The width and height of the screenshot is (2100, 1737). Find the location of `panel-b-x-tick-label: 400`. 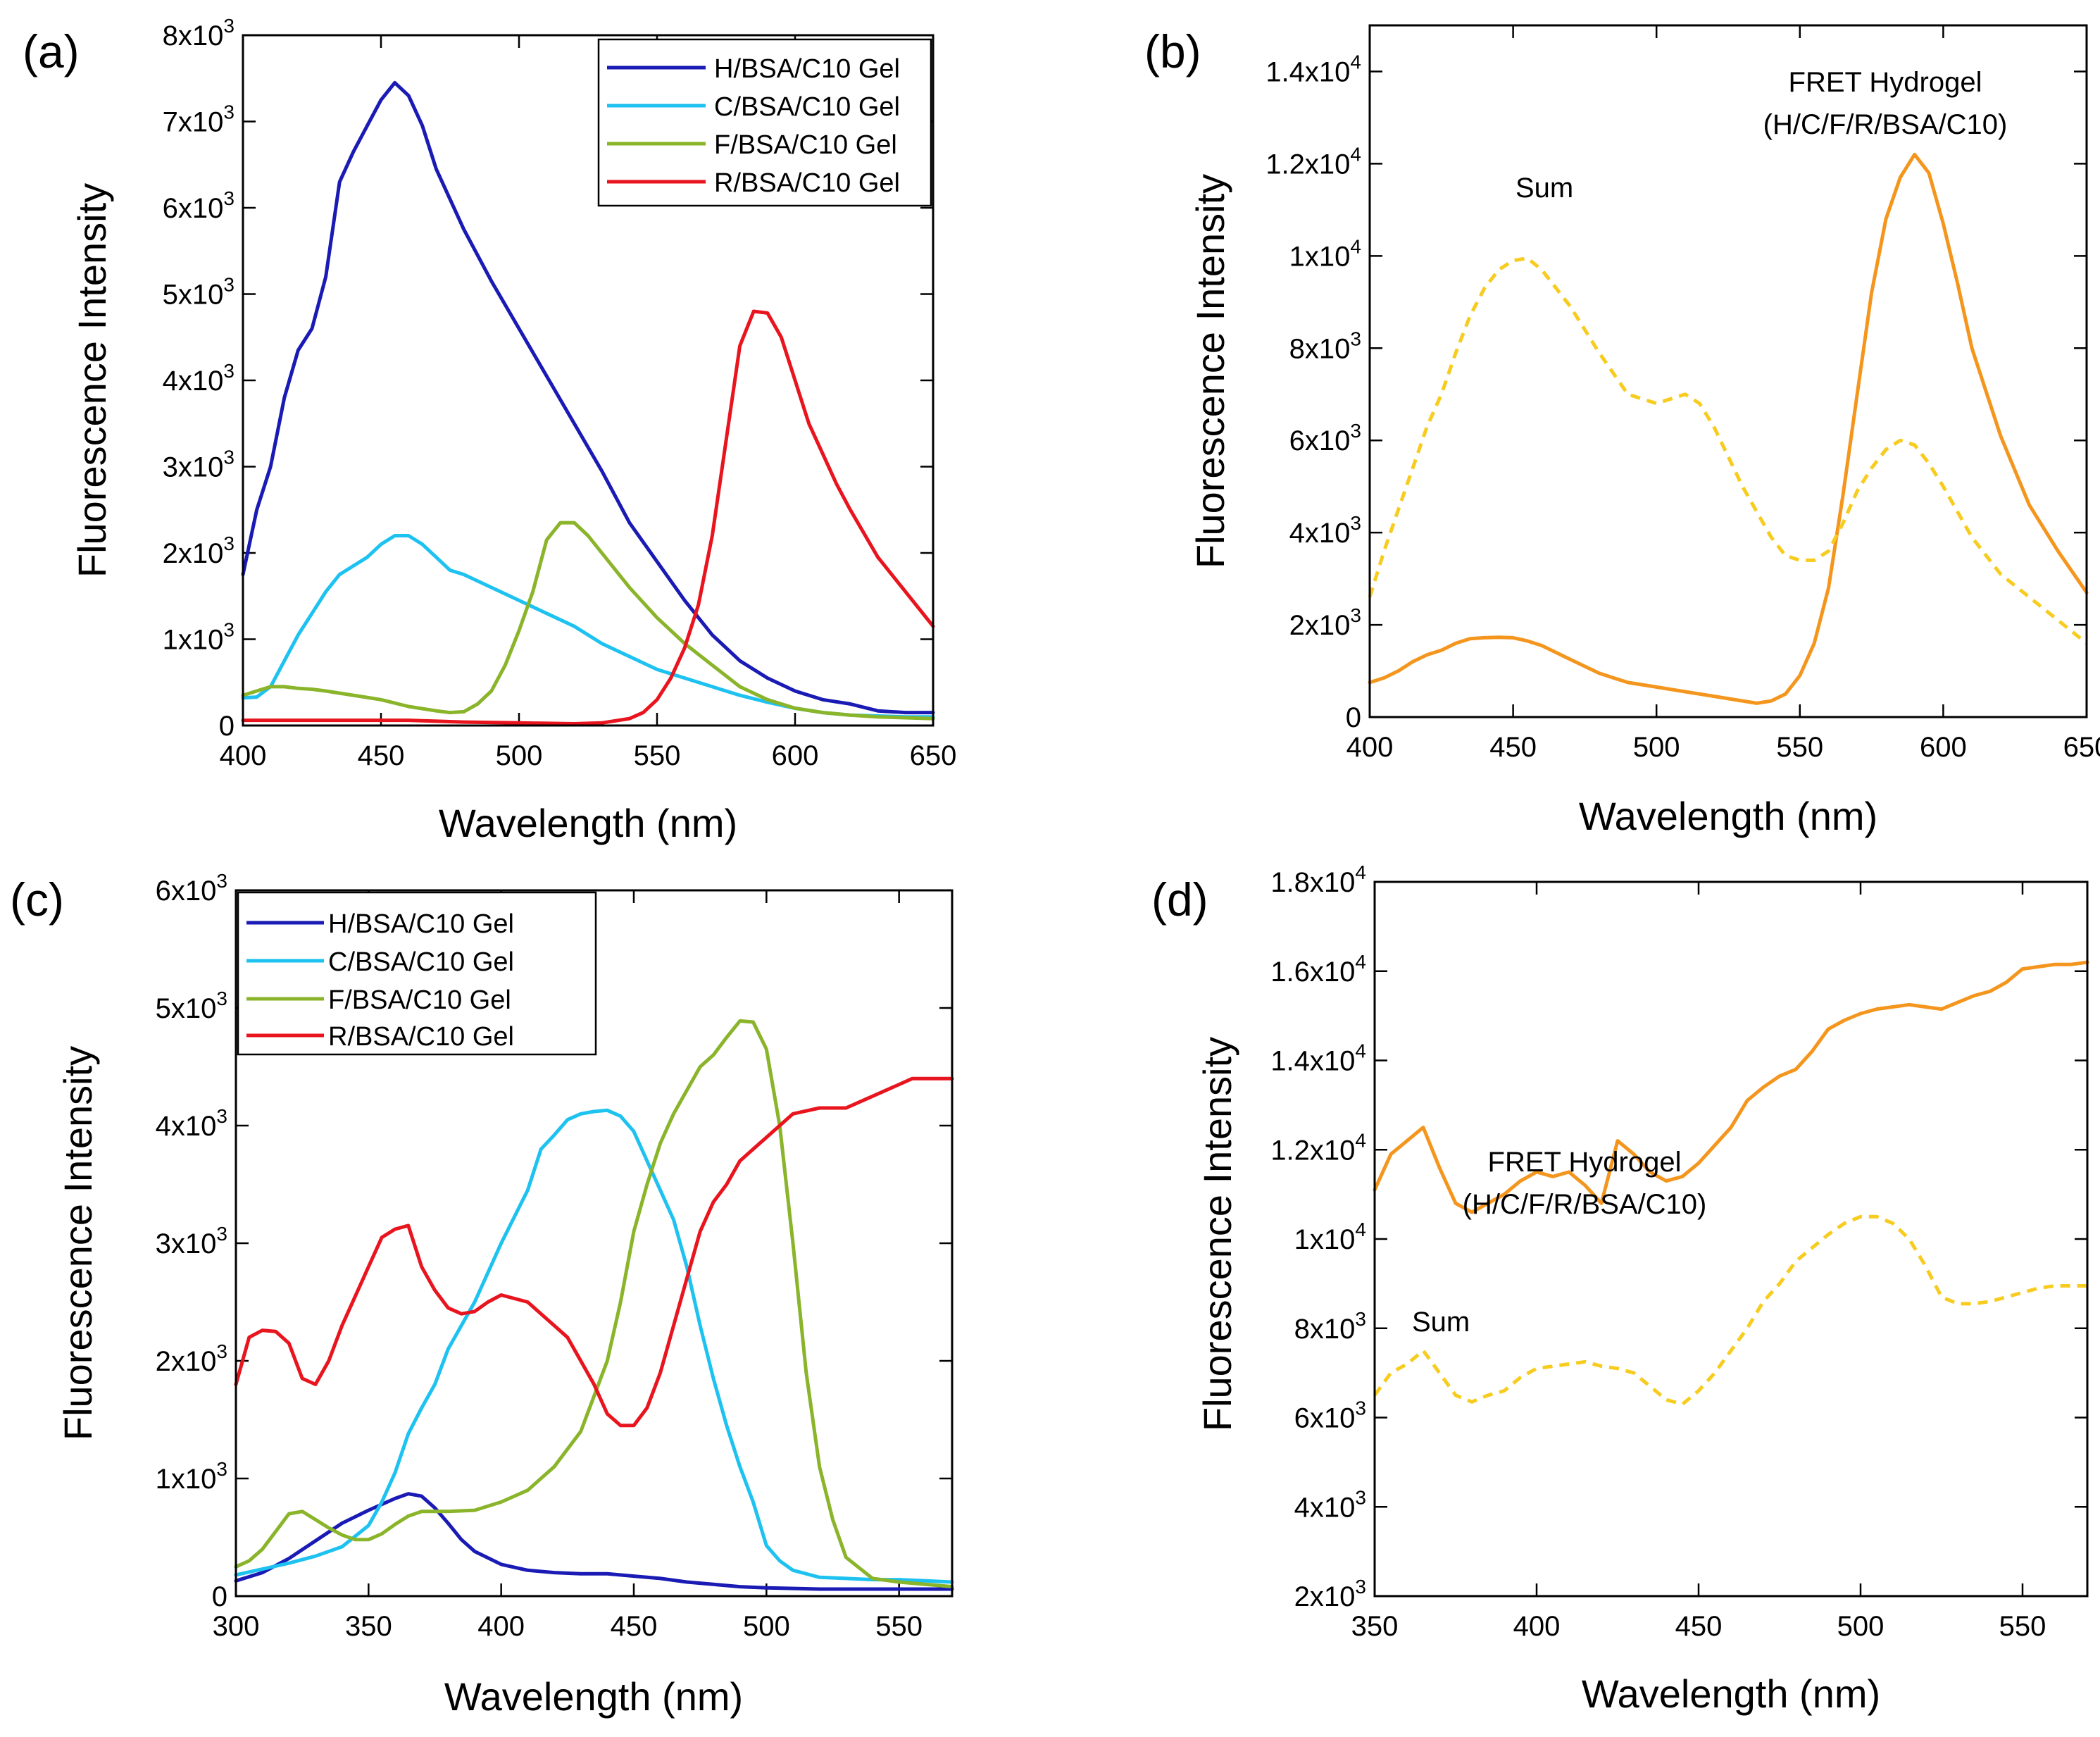

panel-b-x-tick-label: 400 is located at coordinates (1370, 747).